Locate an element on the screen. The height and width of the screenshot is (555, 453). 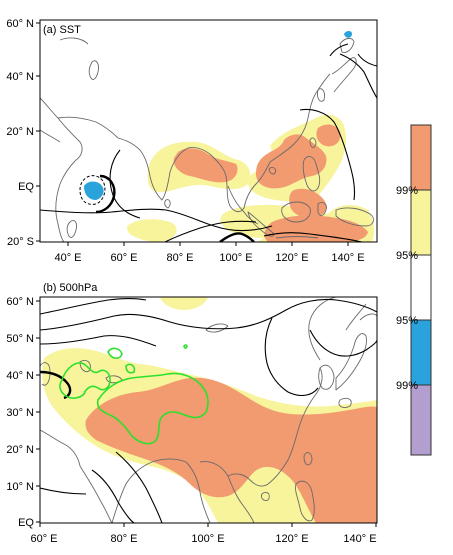
colorbar: 99% 95% 95% 99% is located at coordinates (414, 290).